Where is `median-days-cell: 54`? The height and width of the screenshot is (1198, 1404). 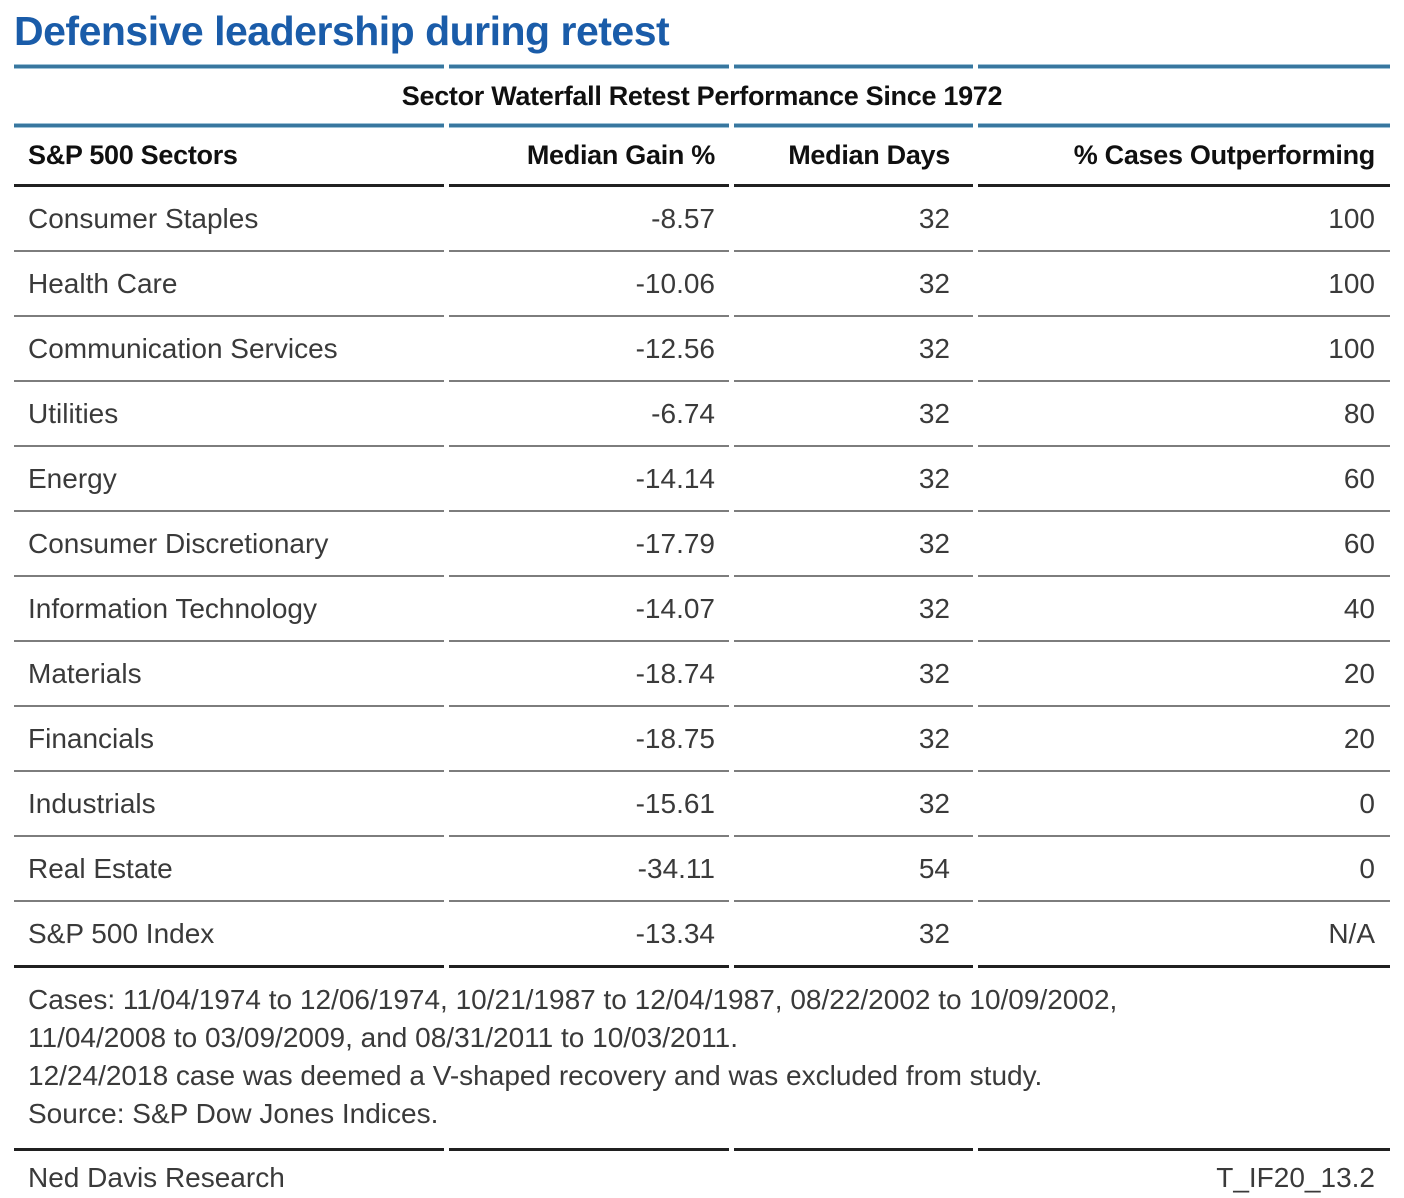
median-days-cell: 54 is located at coordinates (934, 868).